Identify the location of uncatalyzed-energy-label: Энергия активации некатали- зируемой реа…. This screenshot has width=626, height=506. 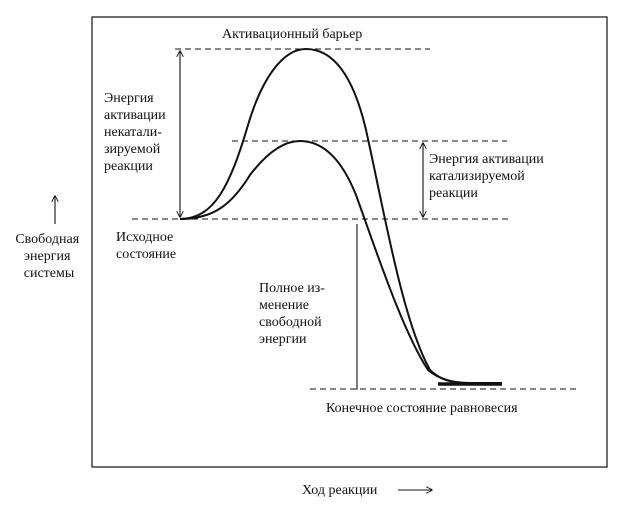
(136, 132).